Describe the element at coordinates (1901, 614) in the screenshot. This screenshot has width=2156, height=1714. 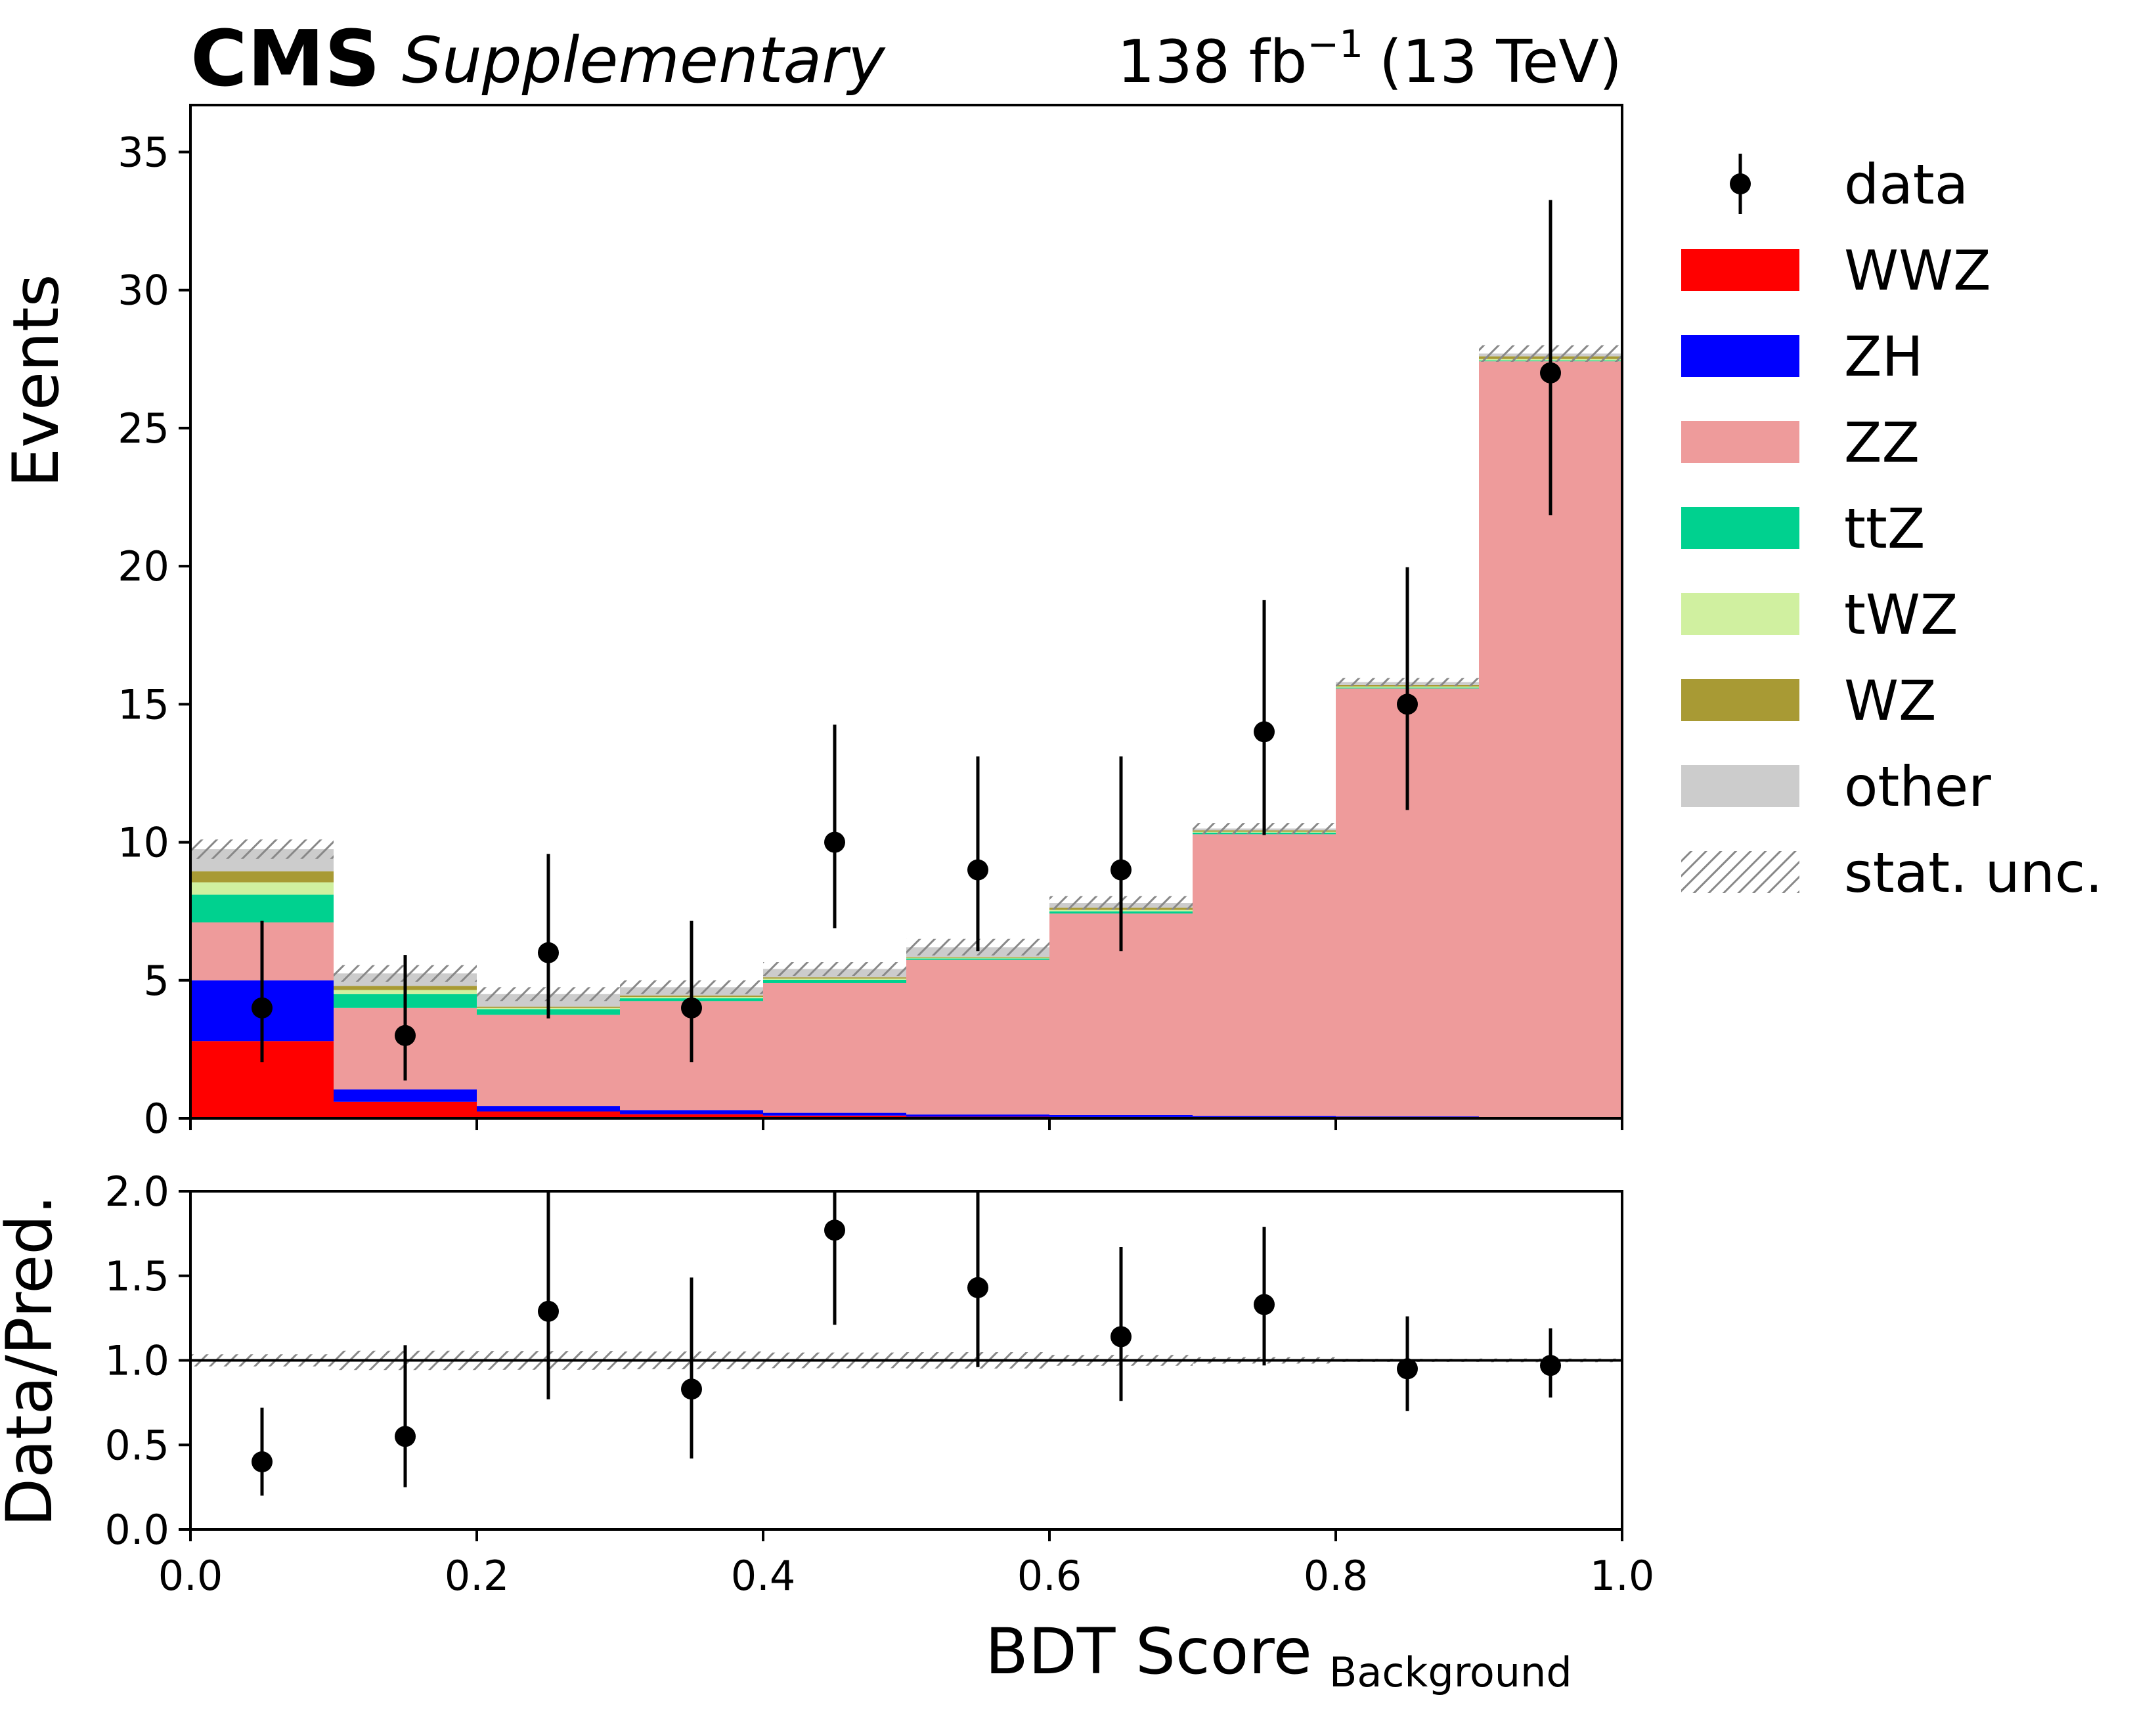
I see `legend-label-twz: tWZ` at that location.